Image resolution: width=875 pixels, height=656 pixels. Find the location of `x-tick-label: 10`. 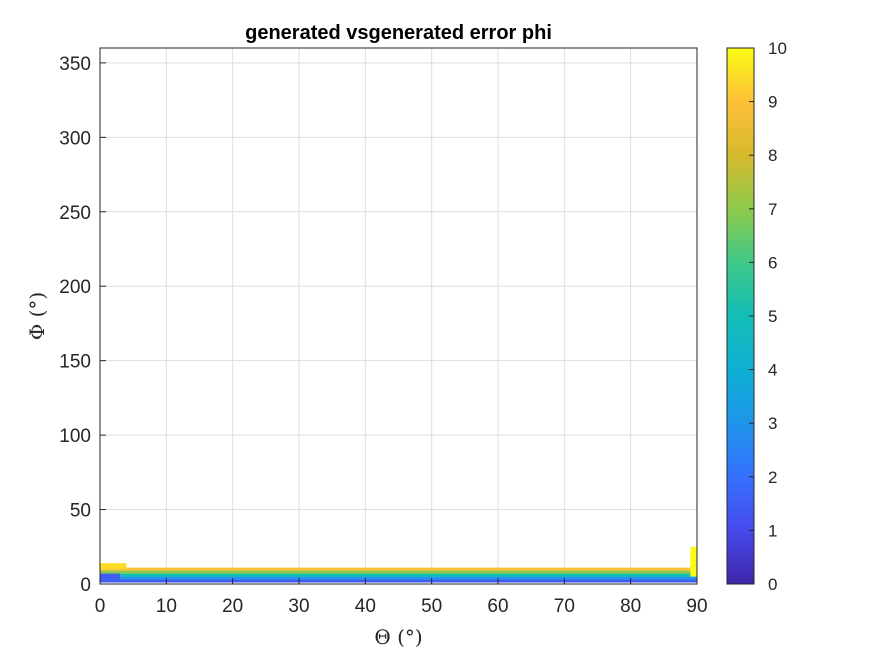

x-tick-label: 10 is located at coordinates (166, 606).